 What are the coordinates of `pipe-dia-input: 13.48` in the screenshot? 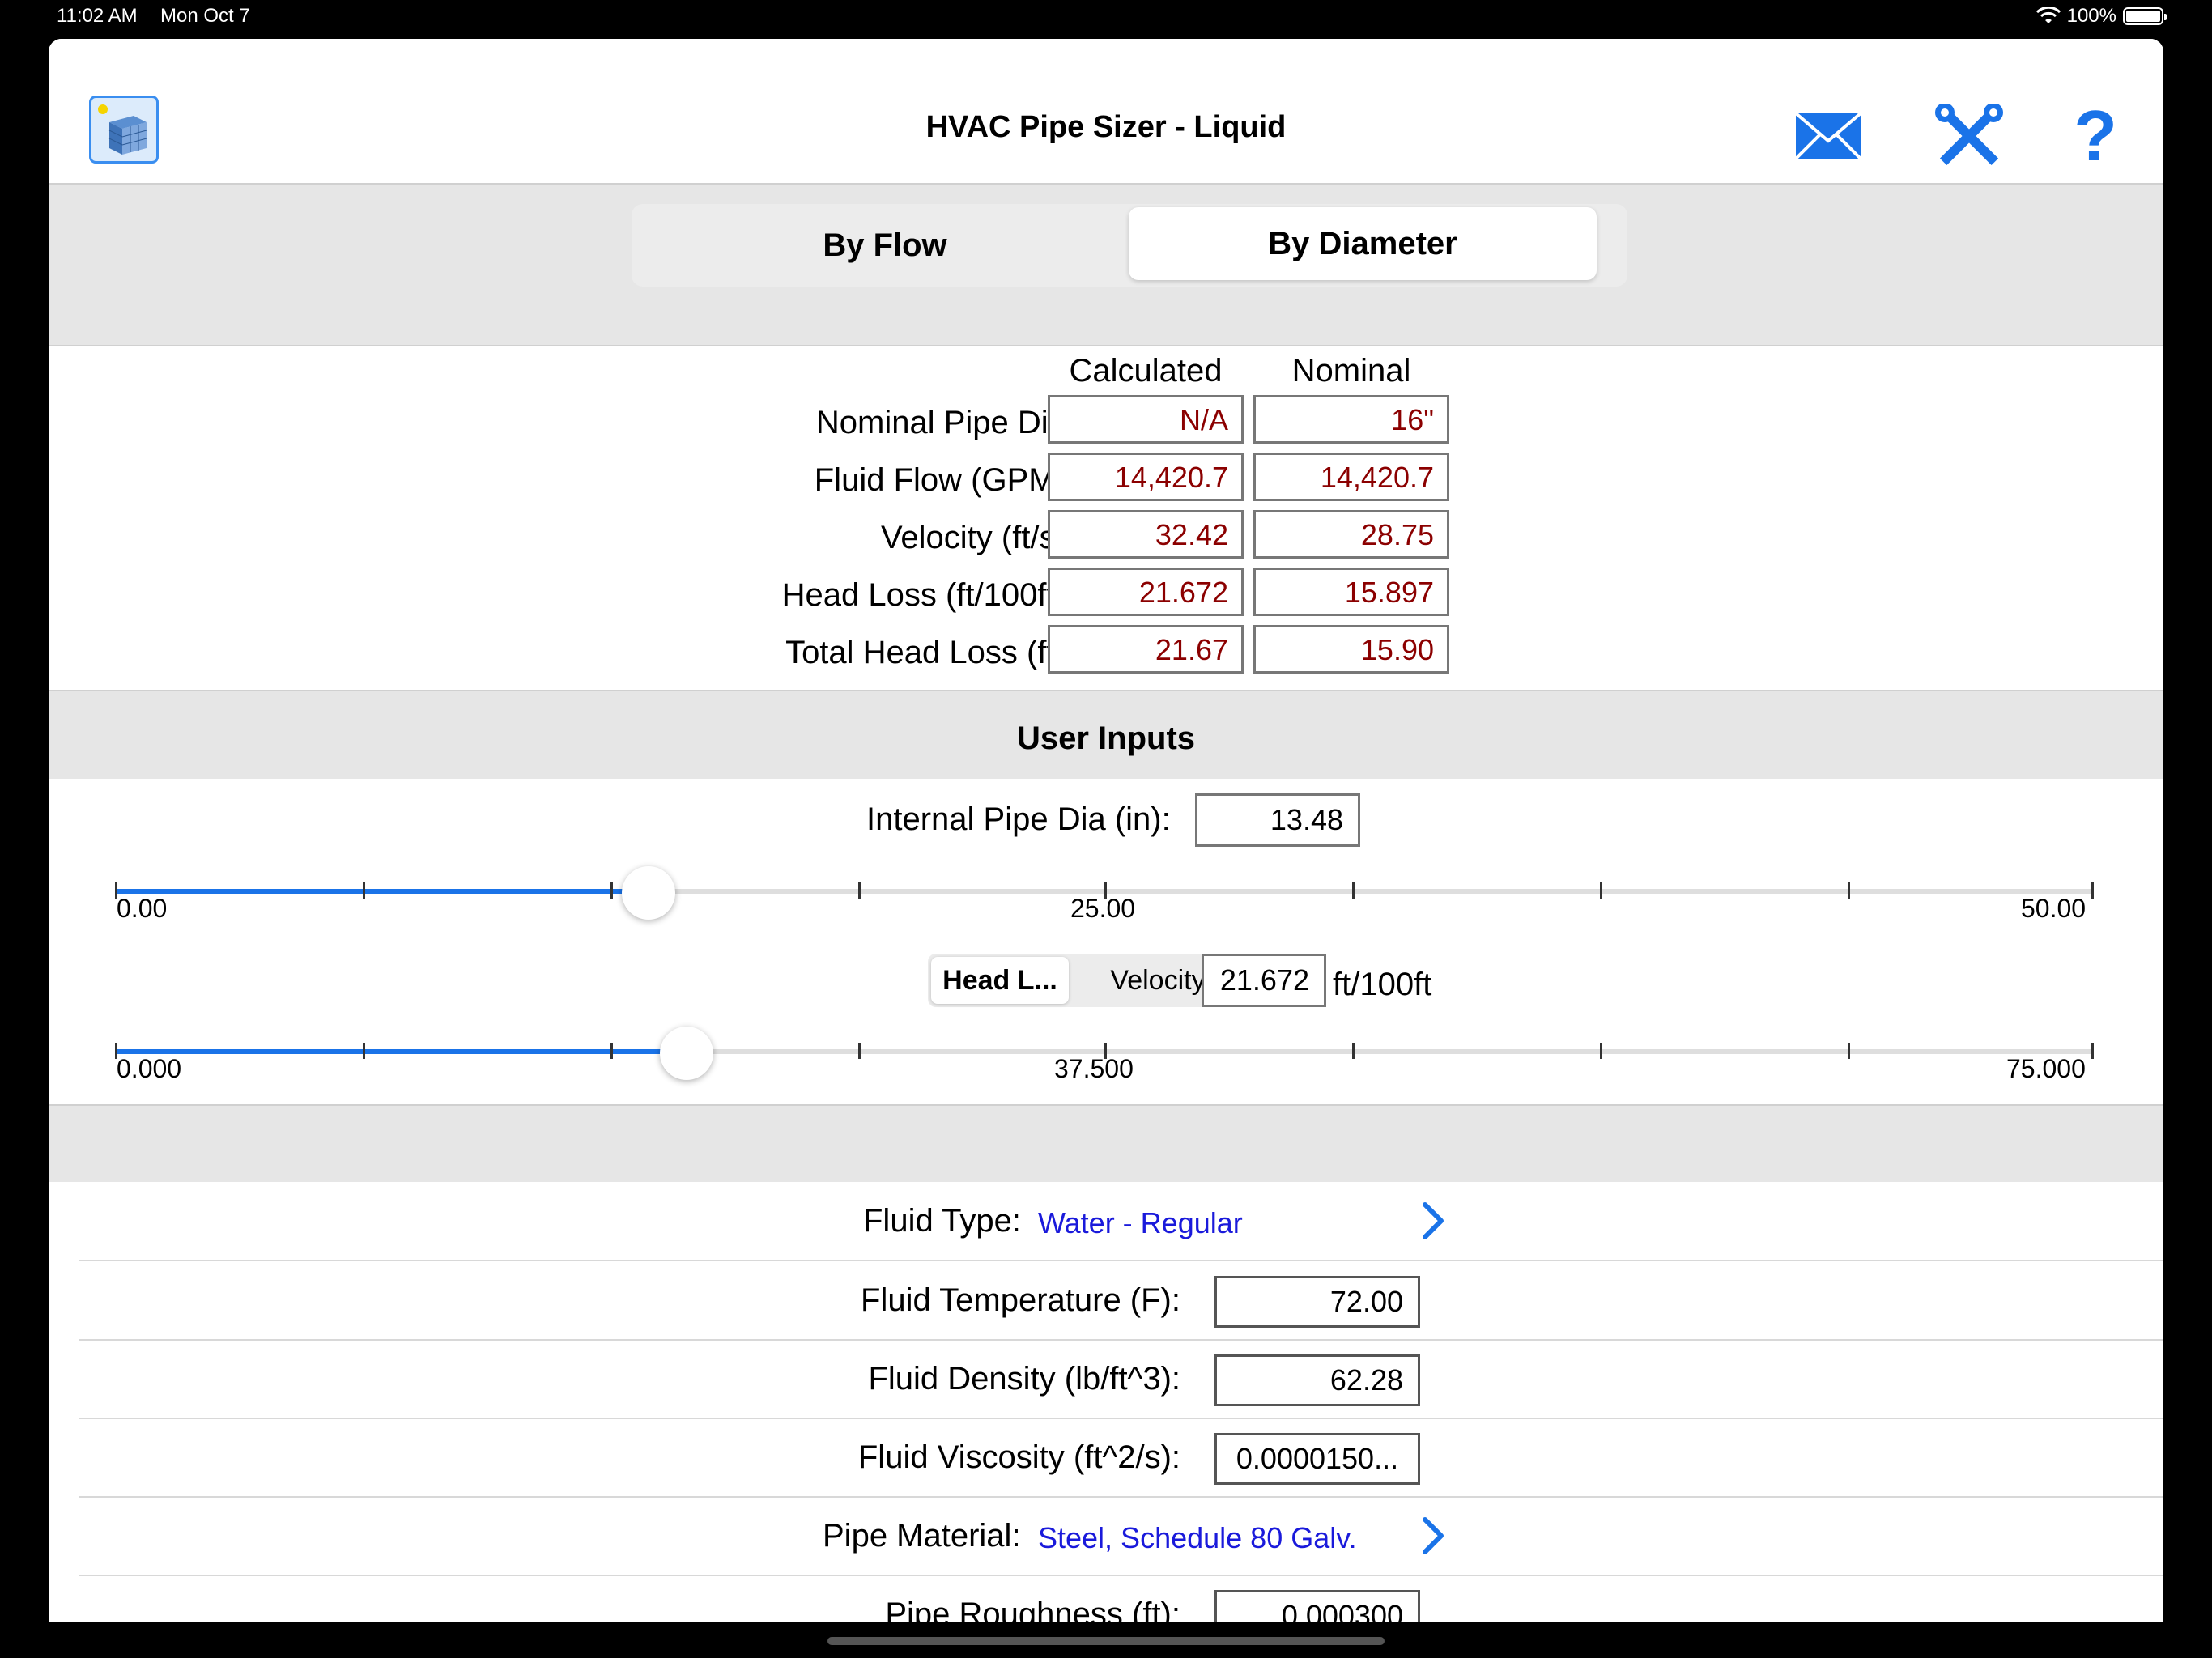 It's located at (1278, 820).